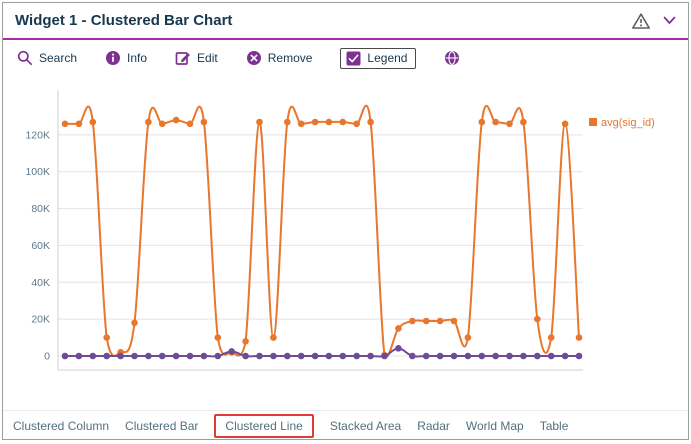 This screenshot has height=444, width=691. What do you see at coordinates (182, 58) in the screenshot?
I see `edit-icon` at bounding box center [182, 58].